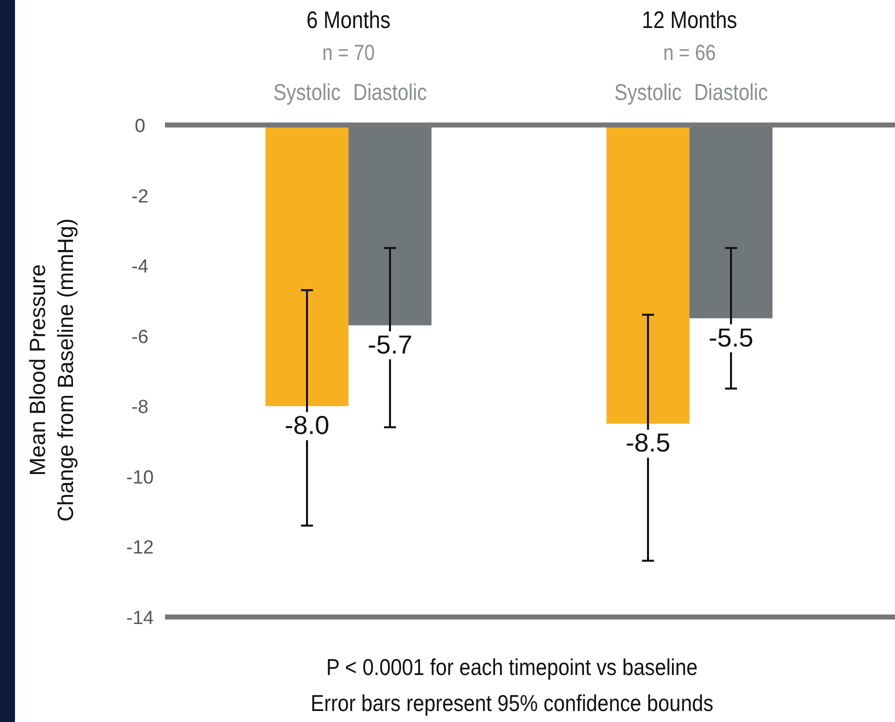 This screenshot has height=722, width=895. I want to click on y-tick-label: -8, so click(140, 407).